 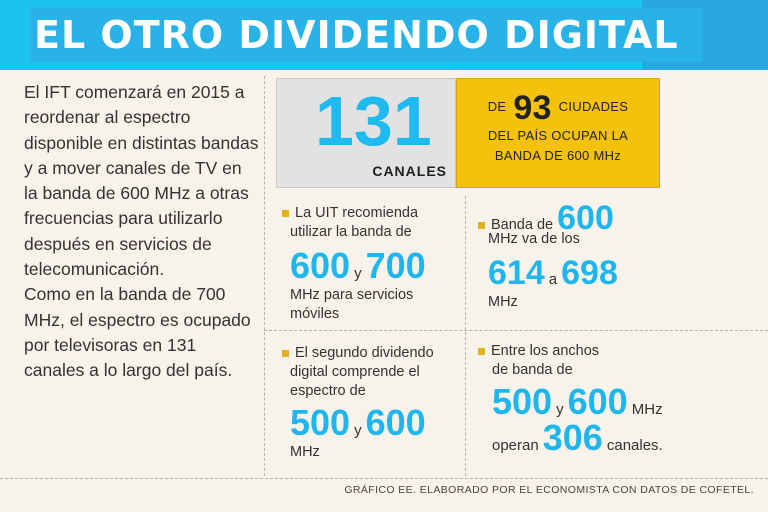 What do you see at coordinates (373, 121) in the screenshot?
I see `channels-count: 131` at bounding box center [373, 121].